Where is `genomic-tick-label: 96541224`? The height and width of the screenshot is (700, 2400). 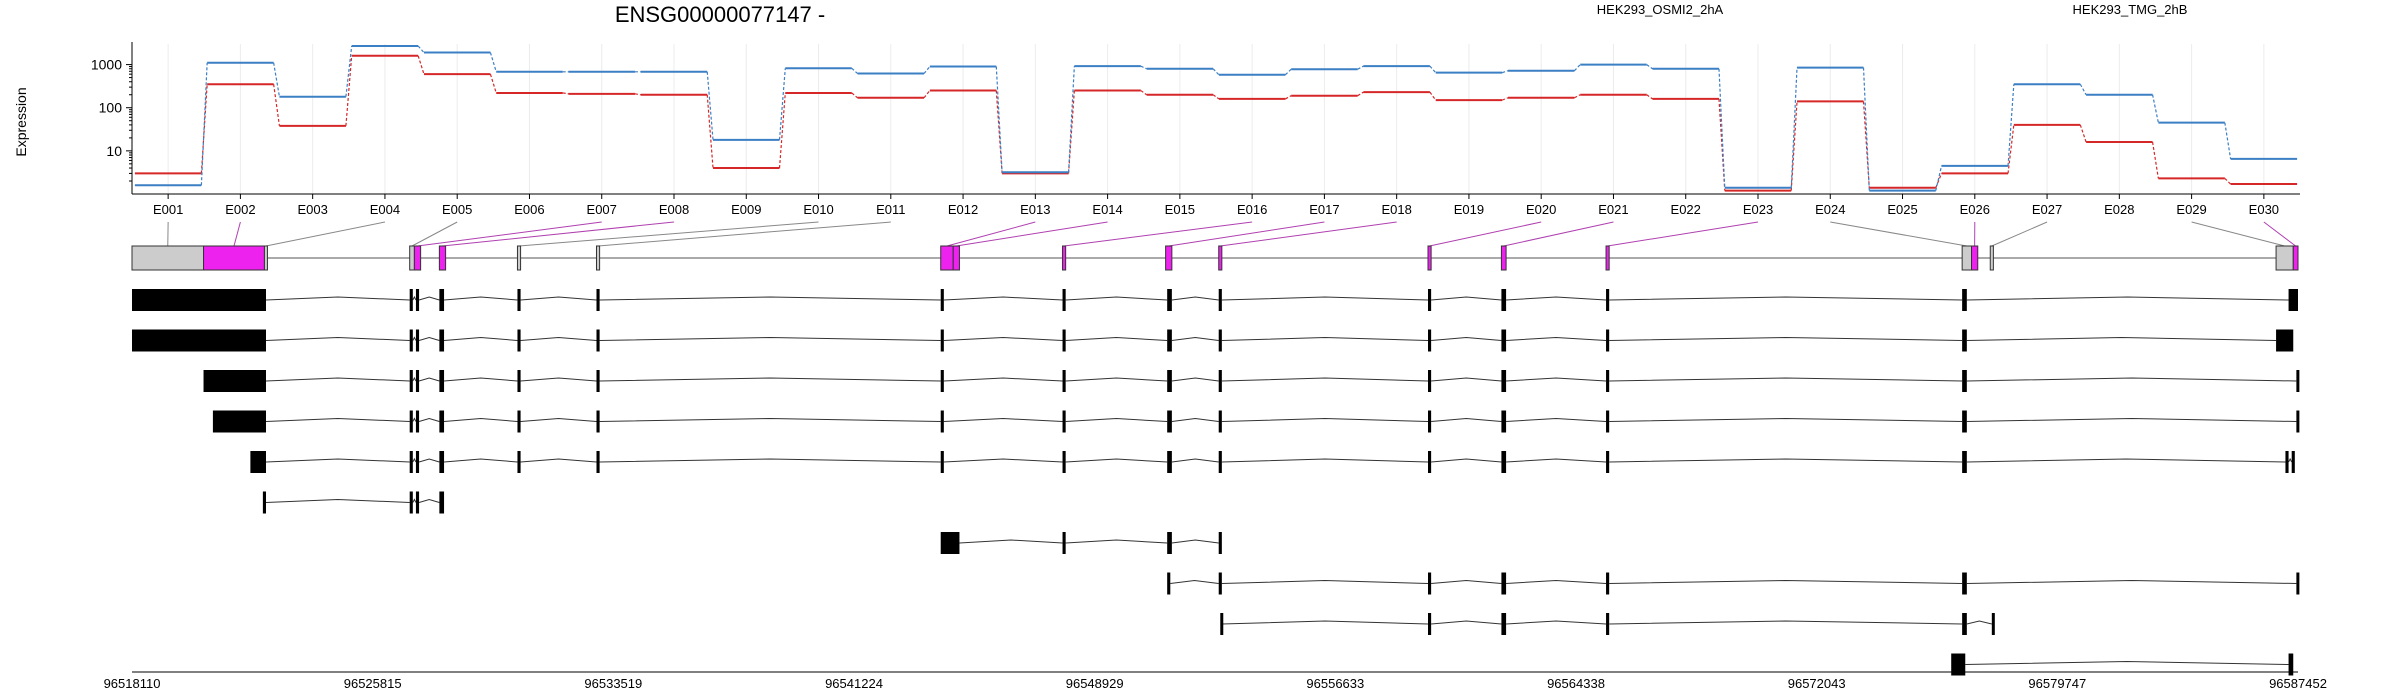
genomic-tick-label: 96541224 is located at coordinates (854, 683).